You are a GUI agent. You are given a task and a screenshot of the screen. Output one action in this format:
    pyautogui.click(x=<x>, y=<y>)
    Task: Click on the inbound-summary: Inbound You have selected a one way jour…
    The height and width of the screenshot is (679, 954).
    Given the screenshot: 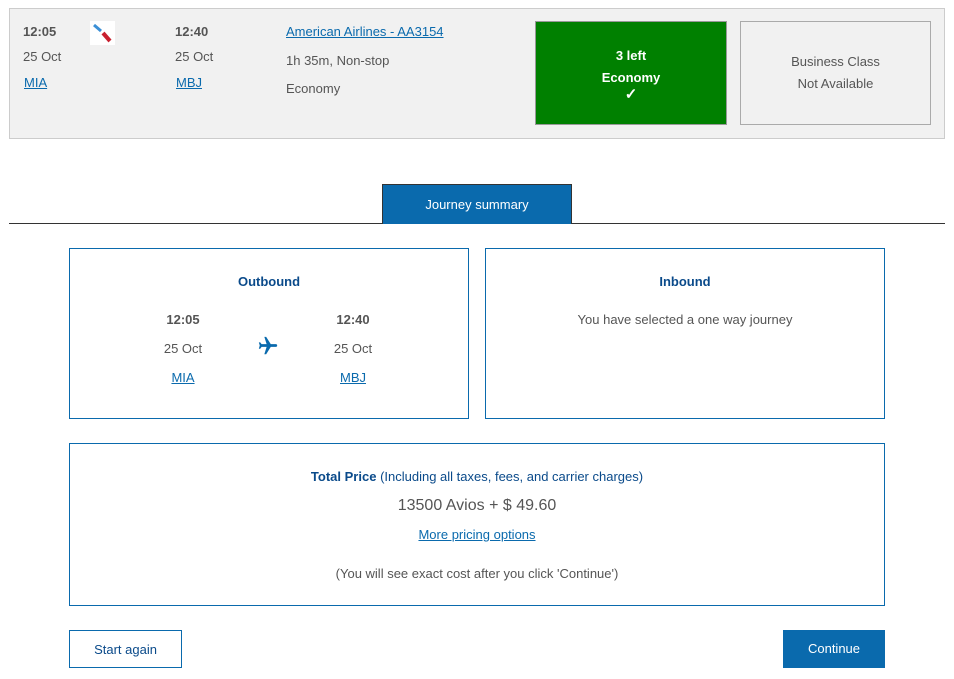 What is the action you would take?
    pyautogui.click(x=685, y=333)
    